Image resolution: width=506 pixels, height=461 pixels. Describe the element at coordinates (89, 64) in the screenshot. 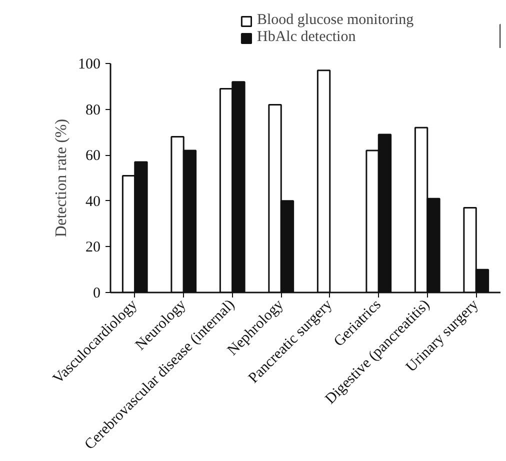

I see `y-tick-label: 100` at that location.